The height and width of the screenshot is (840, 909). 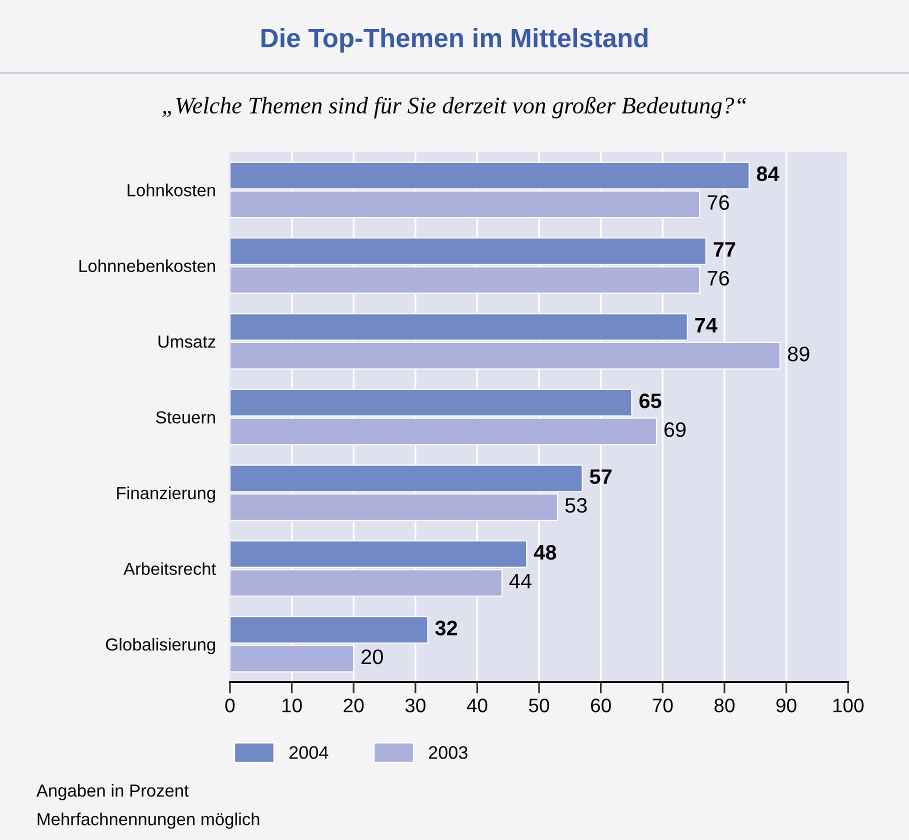 What do you see at coordinates (415, 705) in the screenshot?
I see `x-tick-label: 30` at bounding box center [415, 705].